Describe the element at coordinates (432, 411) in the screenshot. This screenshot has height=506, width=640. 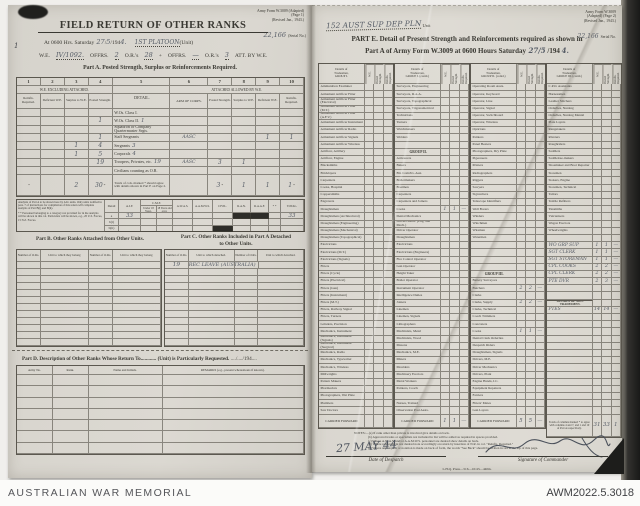
I see `trade-row: Observation Post Assts.` at that location.